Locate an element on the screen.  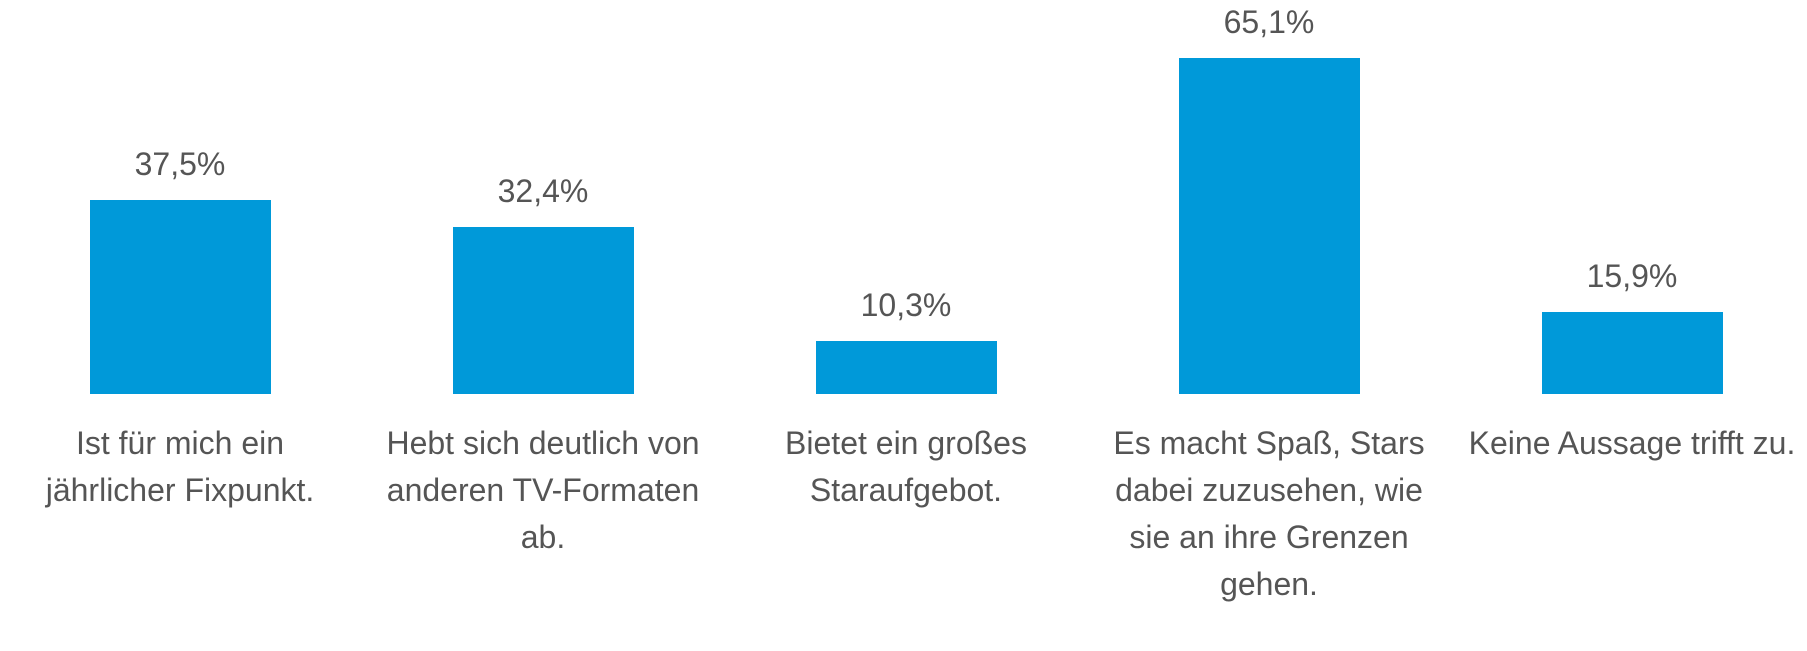
value-label: 10,3% is located at coordinates (906, 304).